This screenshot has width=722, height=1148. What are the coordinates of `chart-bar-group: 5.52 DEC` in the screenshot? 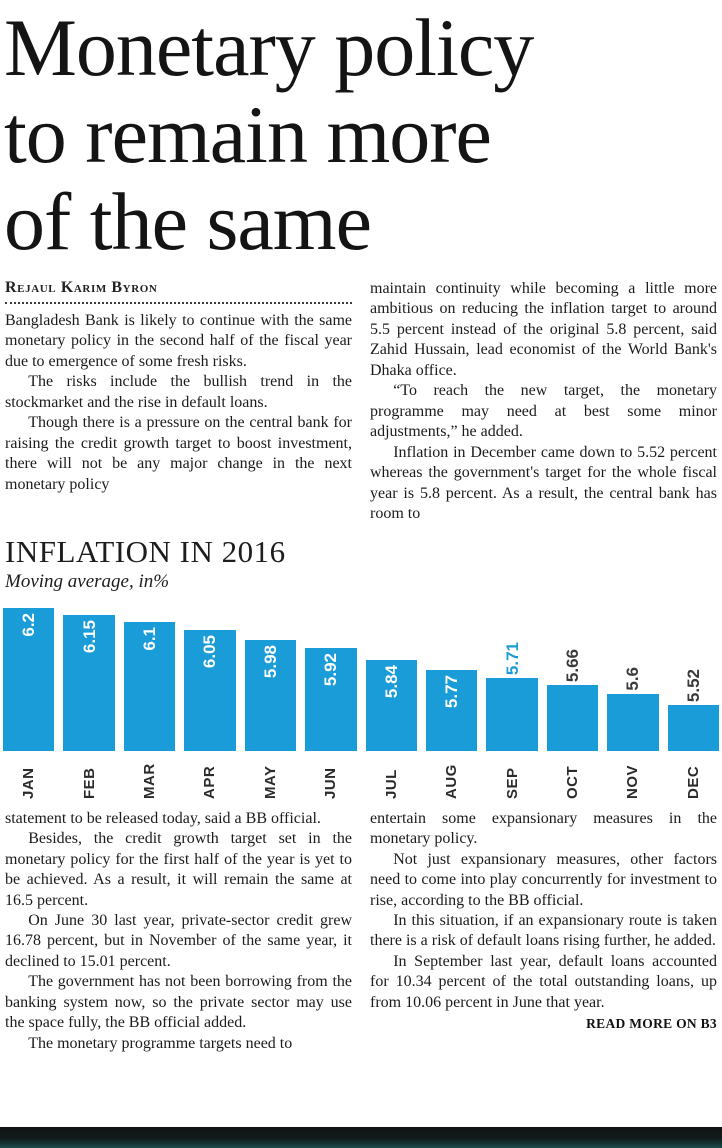 It's located at (693, 700).